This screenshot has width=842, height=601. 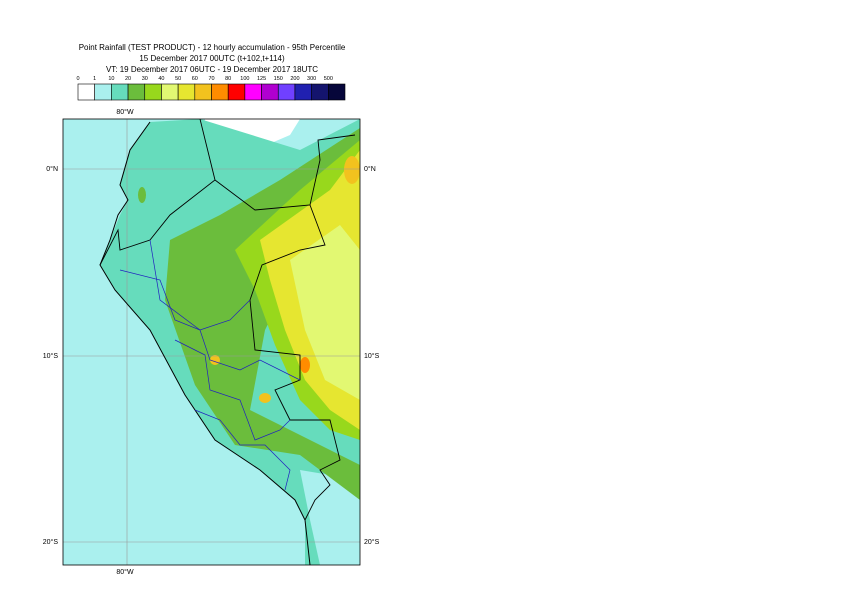 I want to click on legend-label: 10, so click(x=111, y=79).